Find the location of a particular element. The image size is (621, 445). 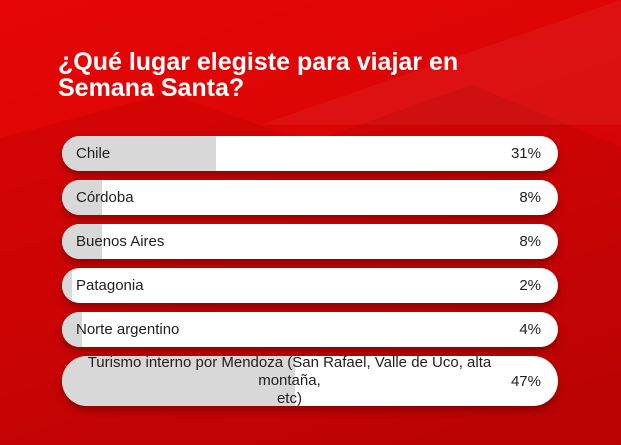

poll-option-percent: 31% is located at coordinates (525, 153).